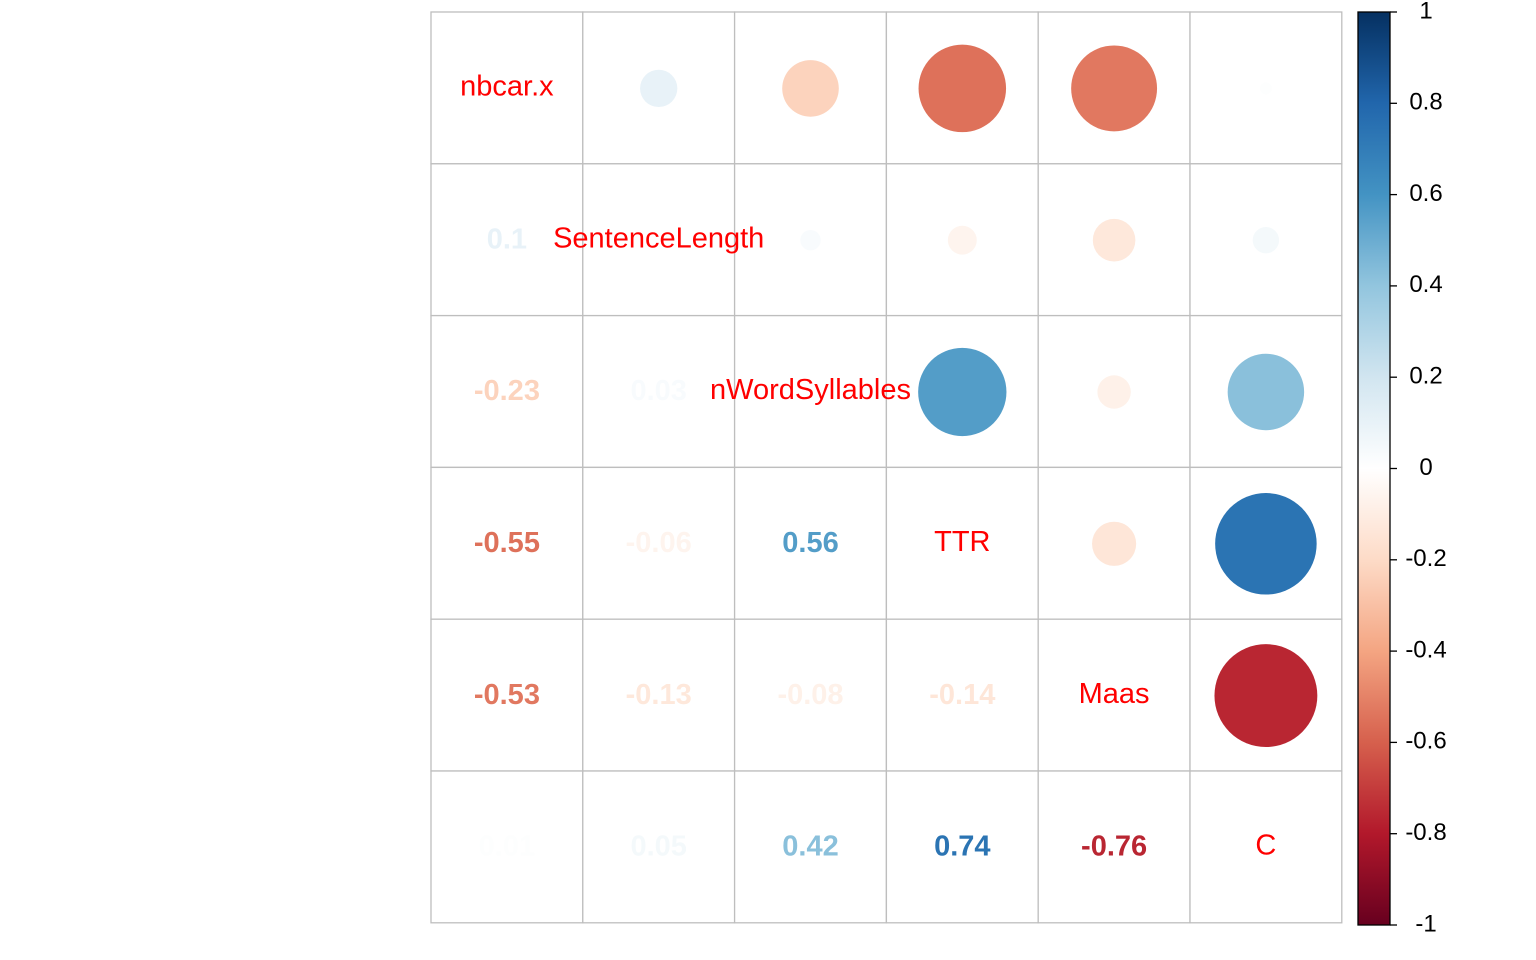  Describe the element at coordinates (507, 239) in the screenshot. I see `correlation-value-label: 0.1` at that location.